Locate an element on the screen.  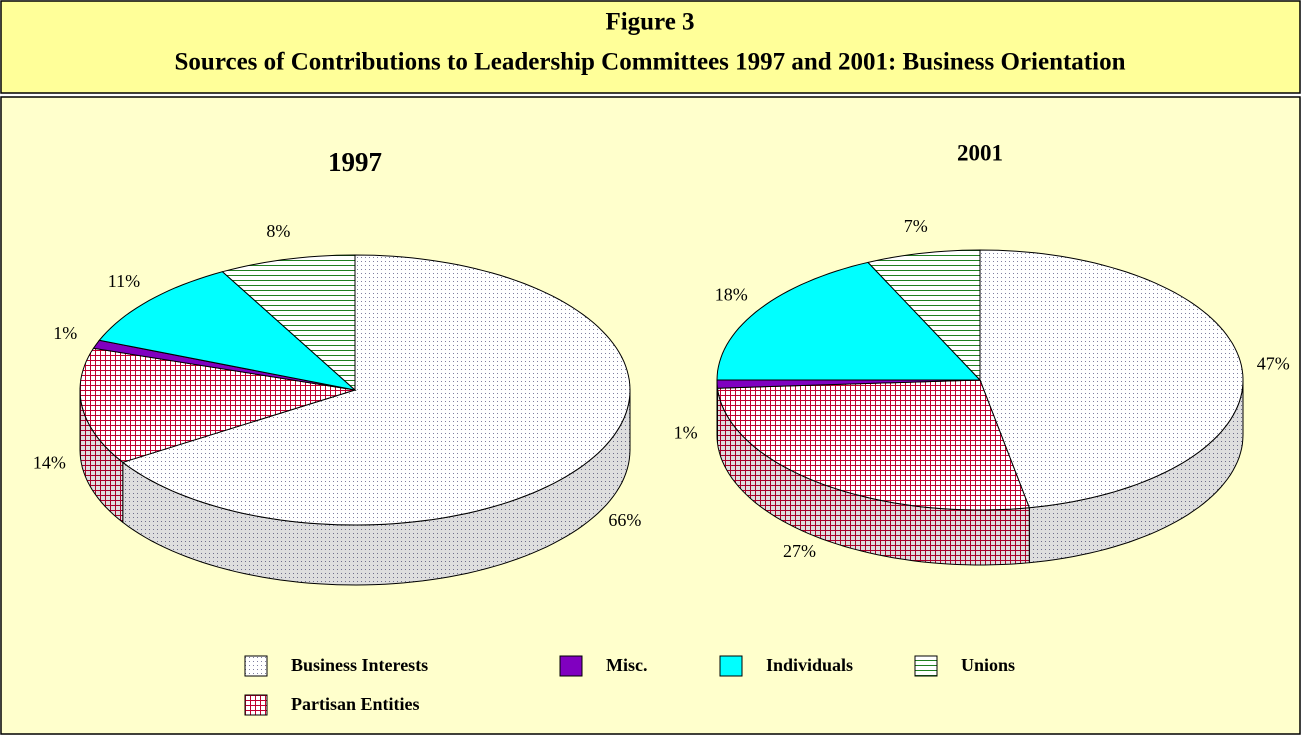
legend-label: Individuals is located at coordinates (809, 665).